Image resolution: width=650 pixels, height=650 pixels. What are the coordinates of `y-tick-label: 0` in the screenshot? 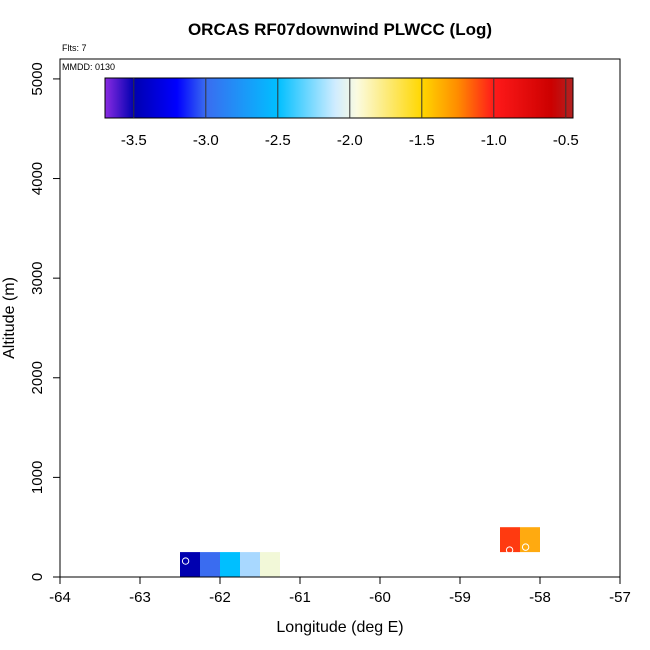 It's located at (37, 577).